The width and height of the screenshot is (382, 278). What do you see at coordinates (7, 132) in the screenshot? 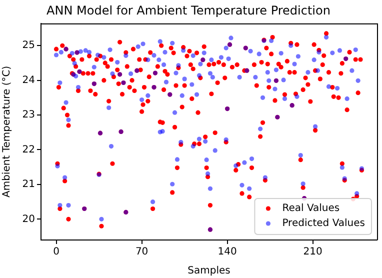
I see `y-axis-title: Ambient Temperature (°C)` at bounding box center [7, 132].